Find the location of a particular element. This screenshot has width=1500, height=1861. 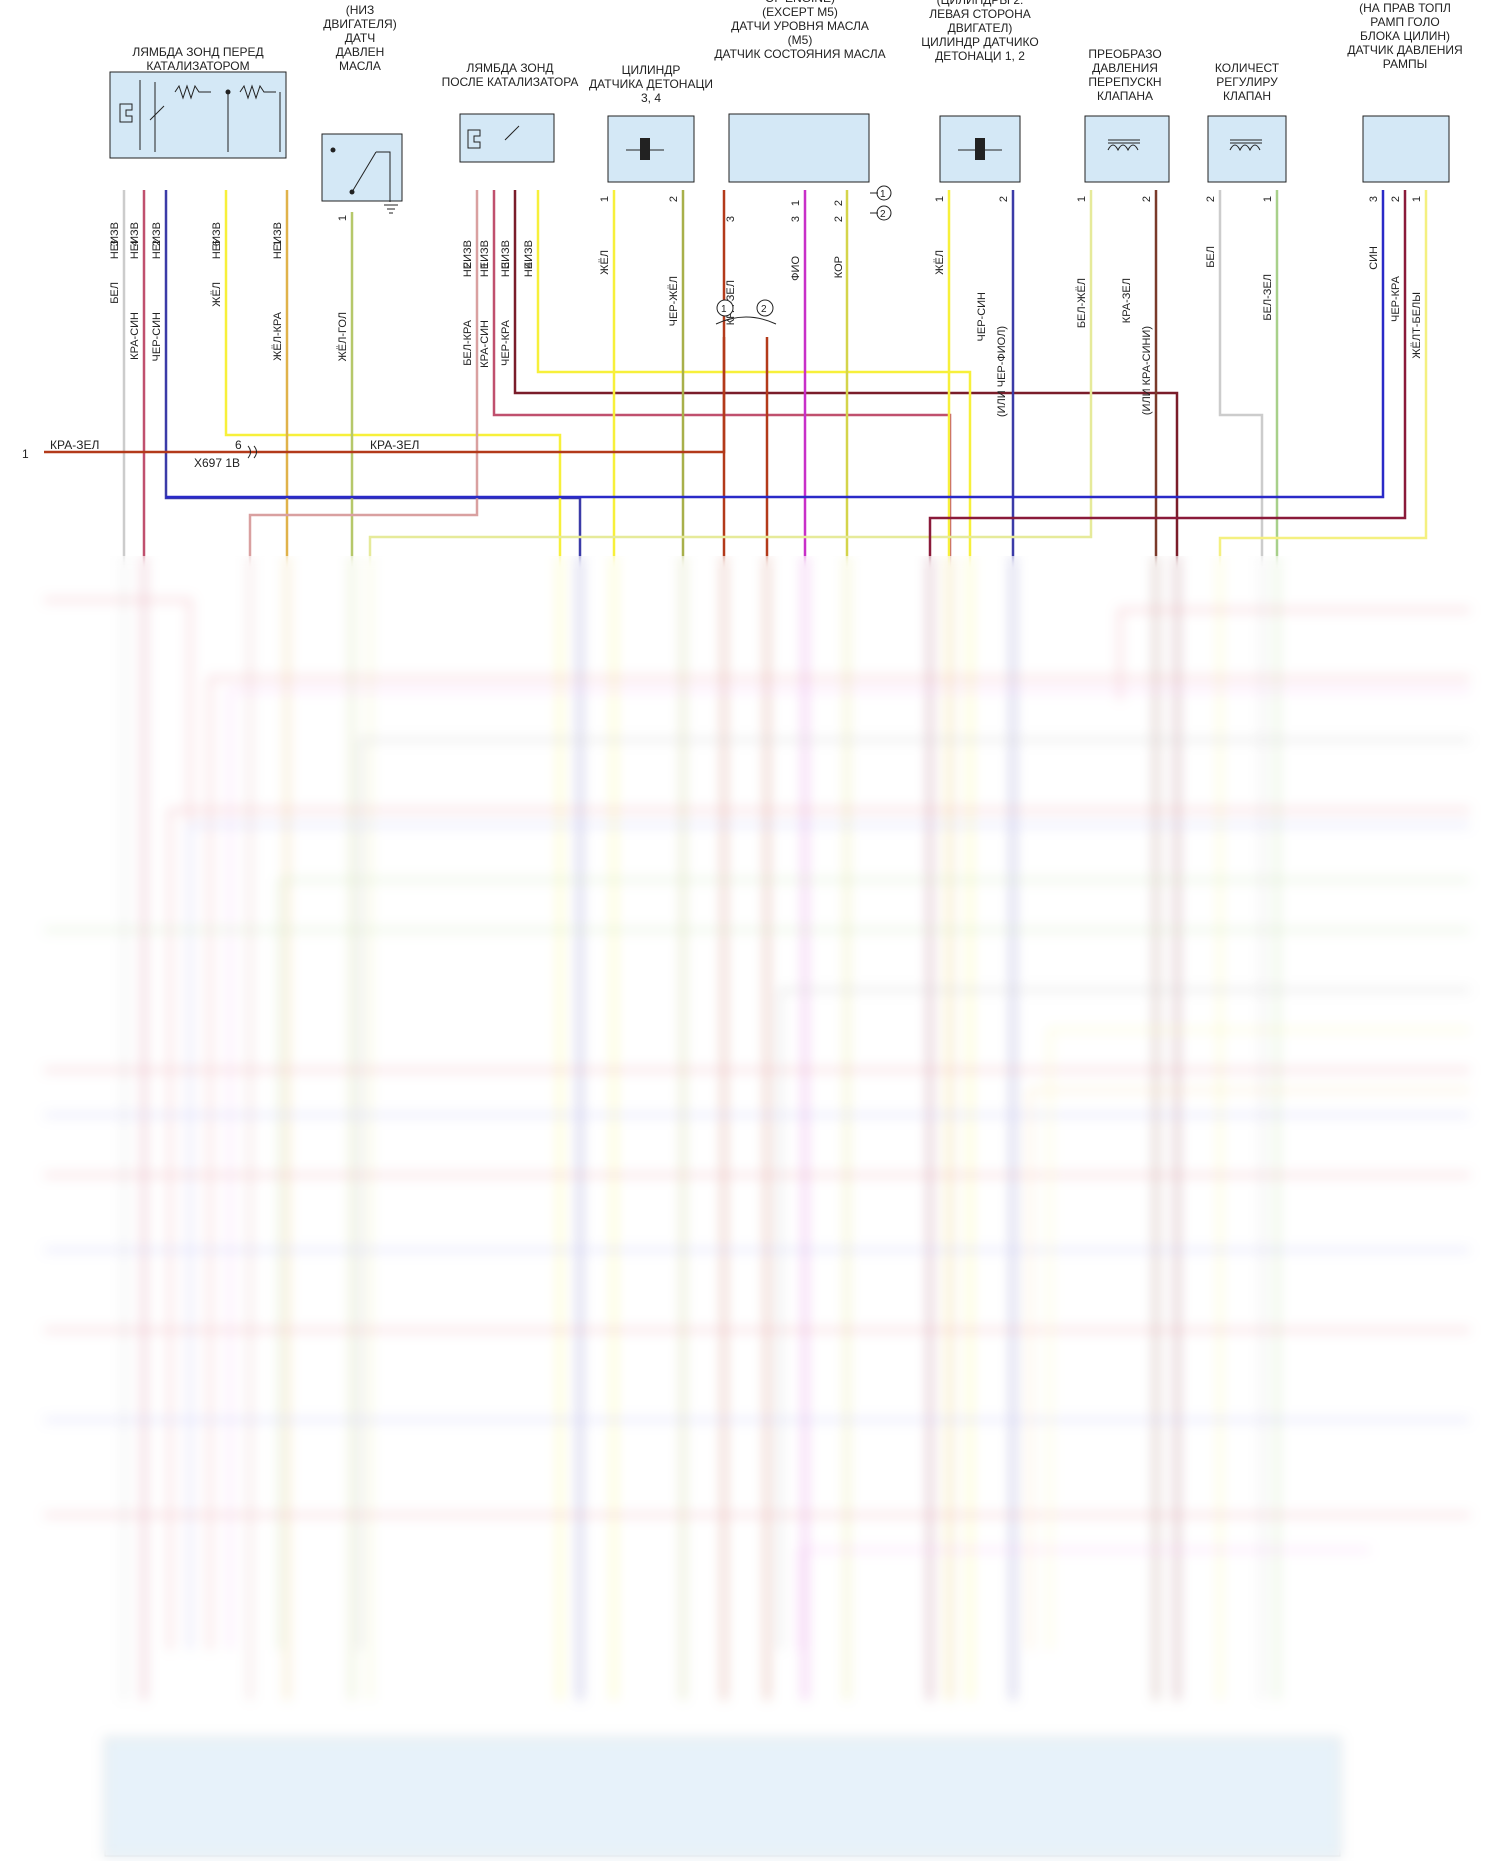

wire-label-fio: ФИО is located at coordinates (796, 268).